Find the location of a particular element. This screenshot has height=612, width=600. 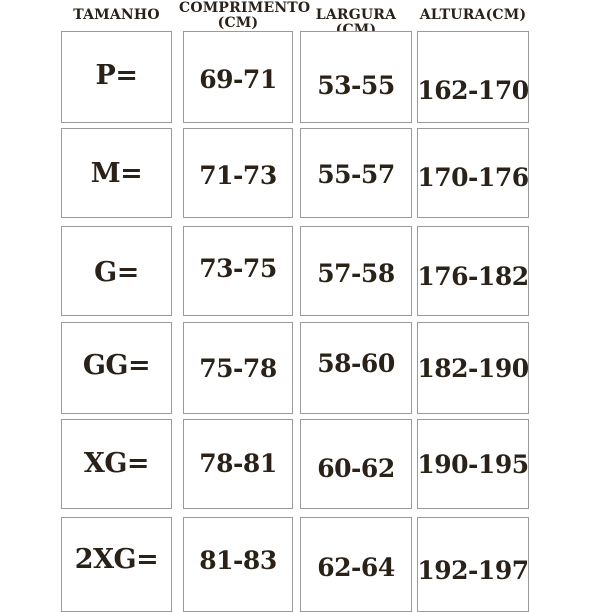

cell-text: 57-58 is located at coordinates (356, 273).